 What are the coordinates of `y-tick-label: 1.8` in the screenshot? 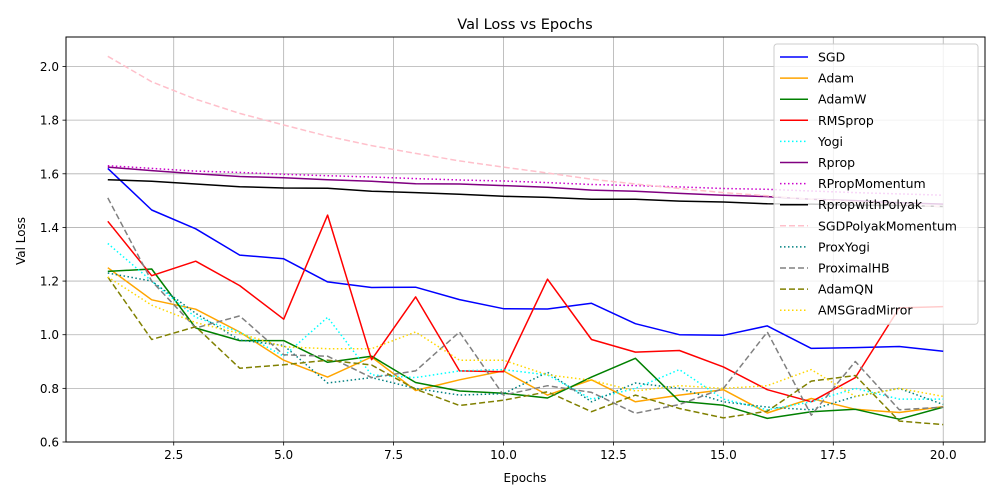 It's located at (49, 121).